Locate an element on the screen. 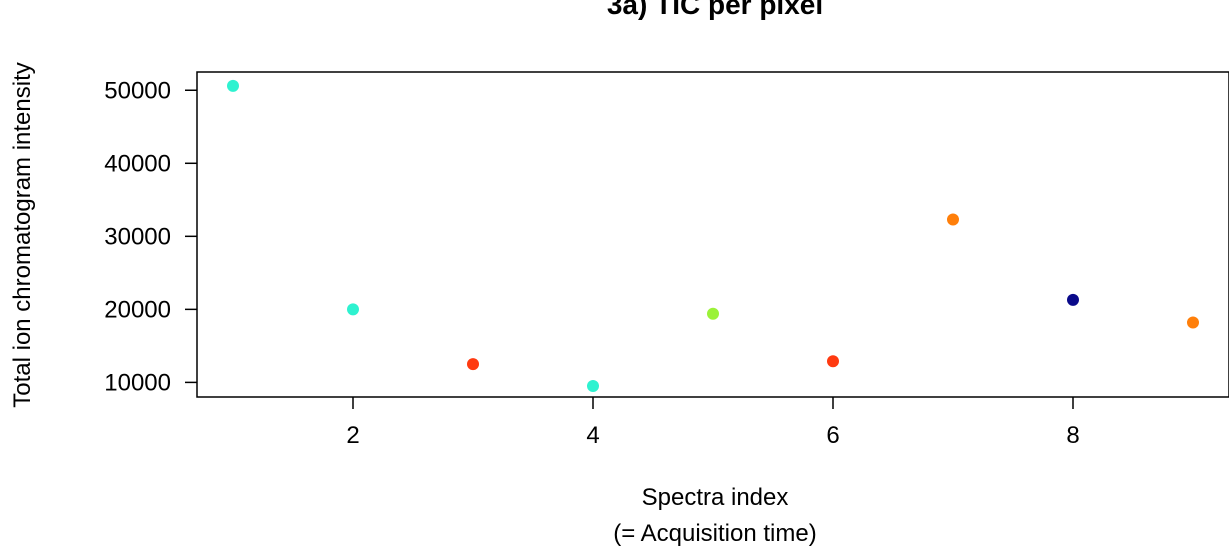 The height and width of the screenshot is (552, 1229). x-axis-subtitle: (= Acquisition time) is located at coordinates (714, 533).